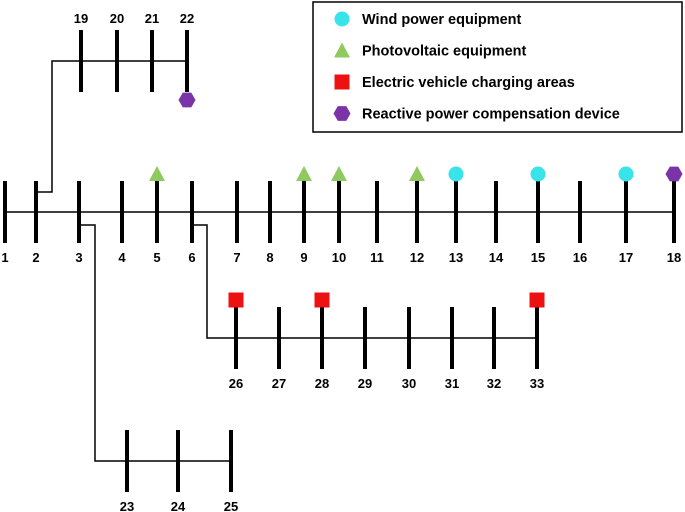  I want to click on bus-label-19: 19, so click(81, 18).